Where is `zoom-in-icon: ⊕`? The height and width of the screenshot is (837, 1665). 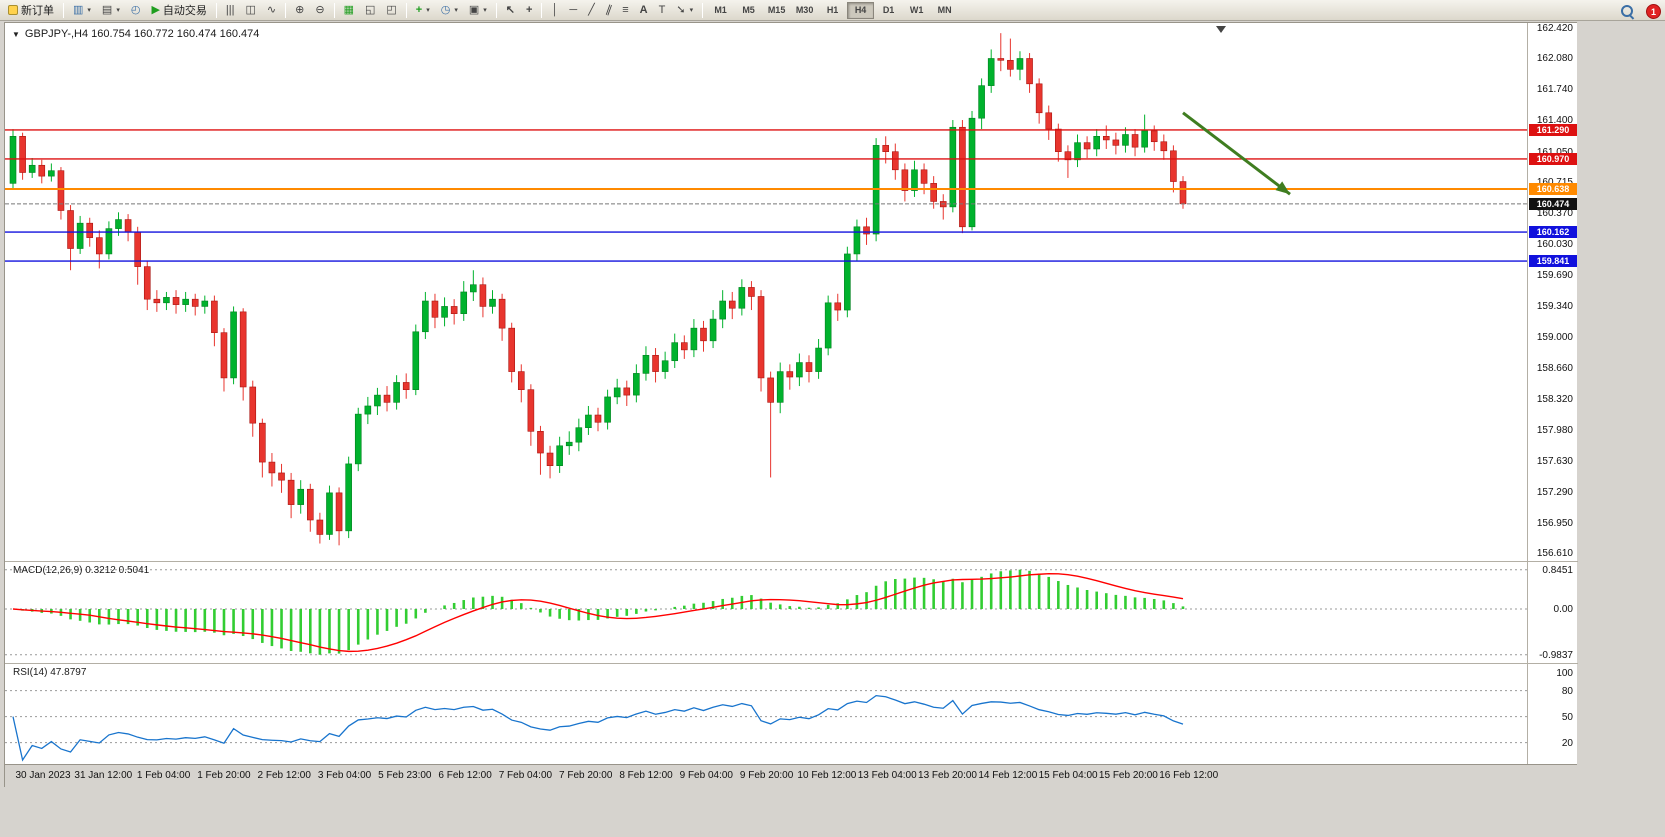 zoom-in-icon: ⊕ is located at coordinates (300, 9).